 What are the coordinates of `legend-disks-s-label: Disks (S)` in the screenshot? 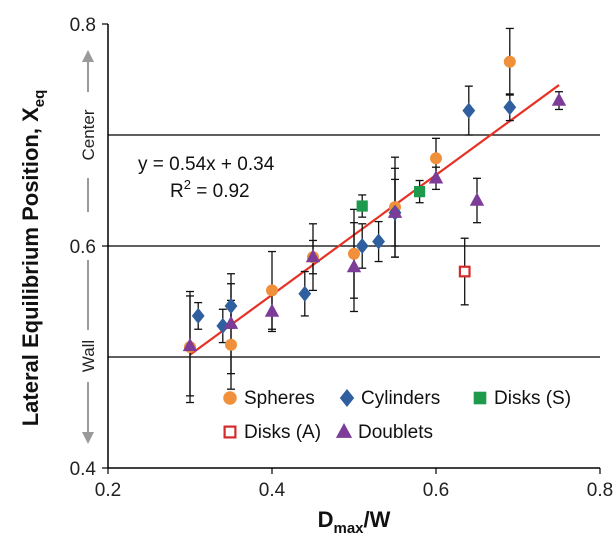 It's located at (532, 398).